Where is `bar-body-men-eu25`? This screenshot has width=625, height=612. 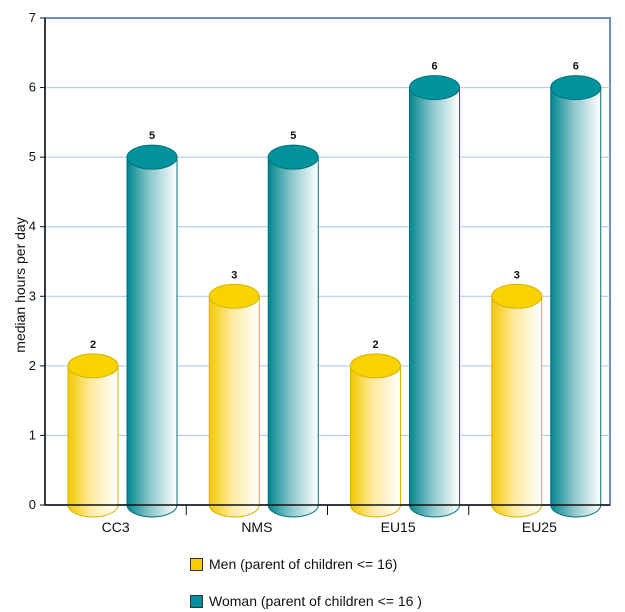 bar-body-men-eu25 is located at coordinates (517, 406).